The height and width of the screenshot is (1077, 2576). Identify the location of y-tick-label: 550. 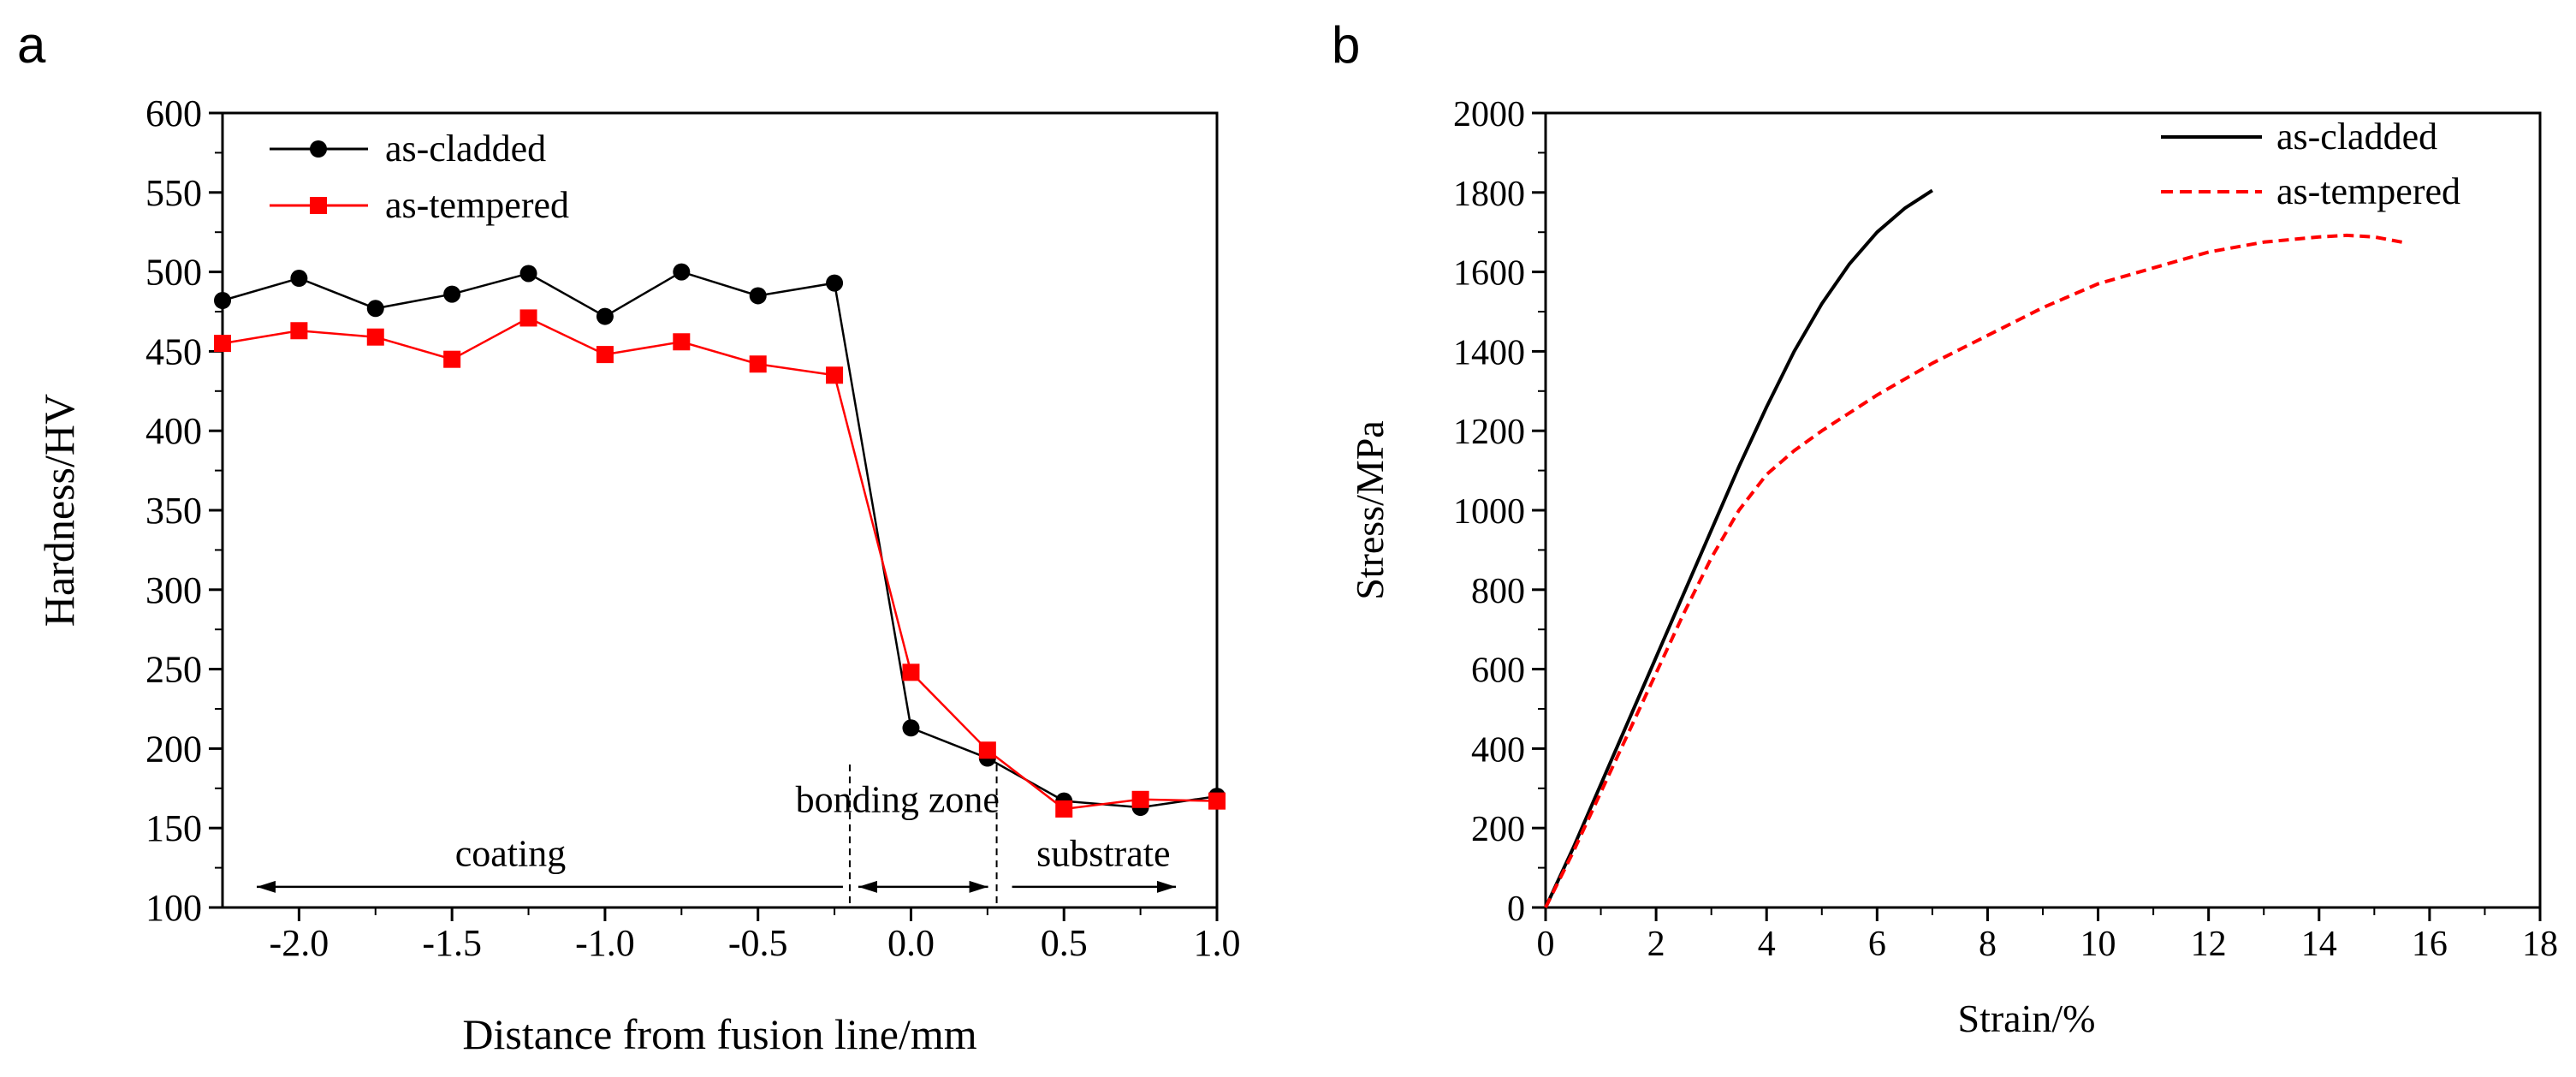
(173, 193).